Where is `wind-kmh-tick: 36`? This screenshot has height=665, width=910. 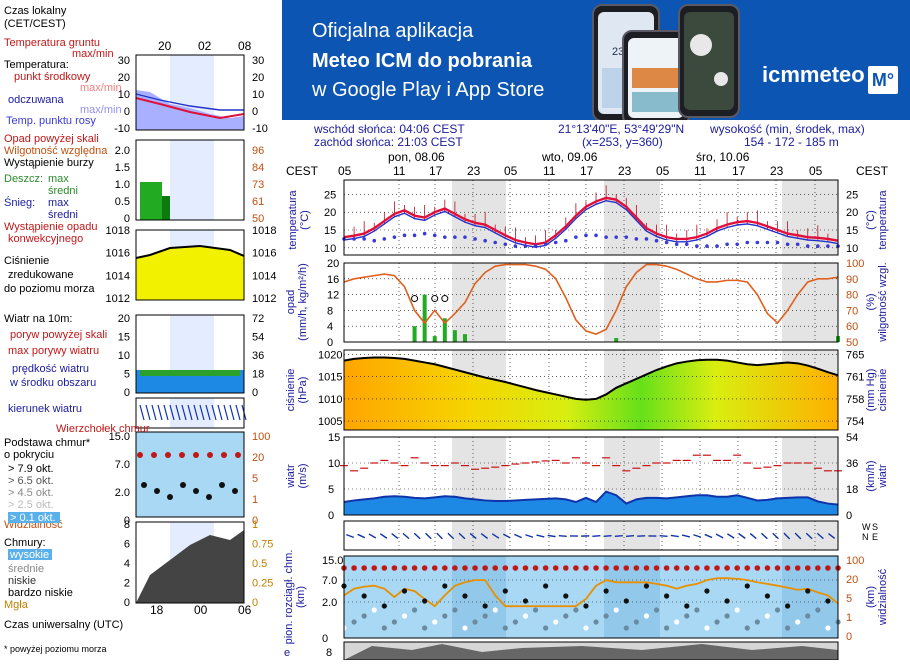
wind-kmh-tick: 36 is located at coordinates (852, 464).